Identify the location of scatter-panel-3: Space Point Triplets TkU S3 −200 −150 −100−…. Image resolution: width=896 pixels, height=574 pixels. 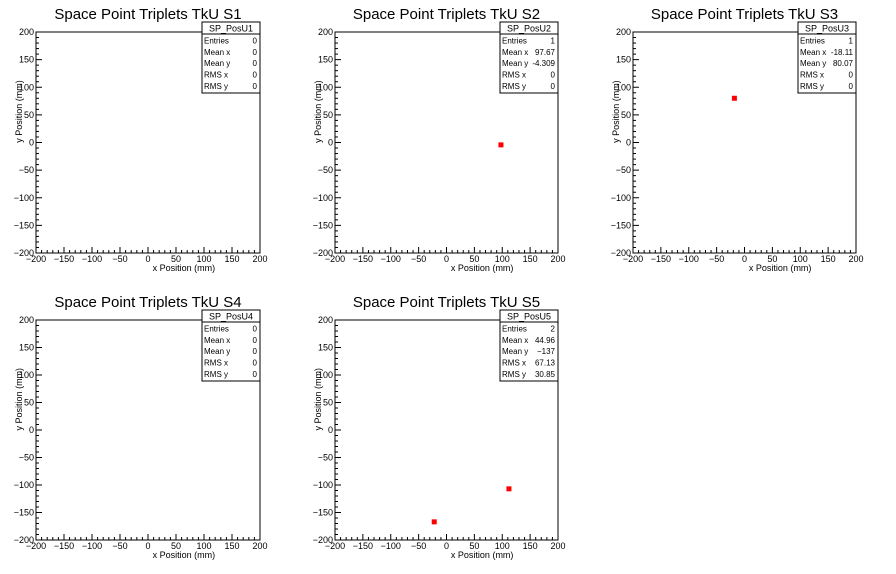
(737, 139).